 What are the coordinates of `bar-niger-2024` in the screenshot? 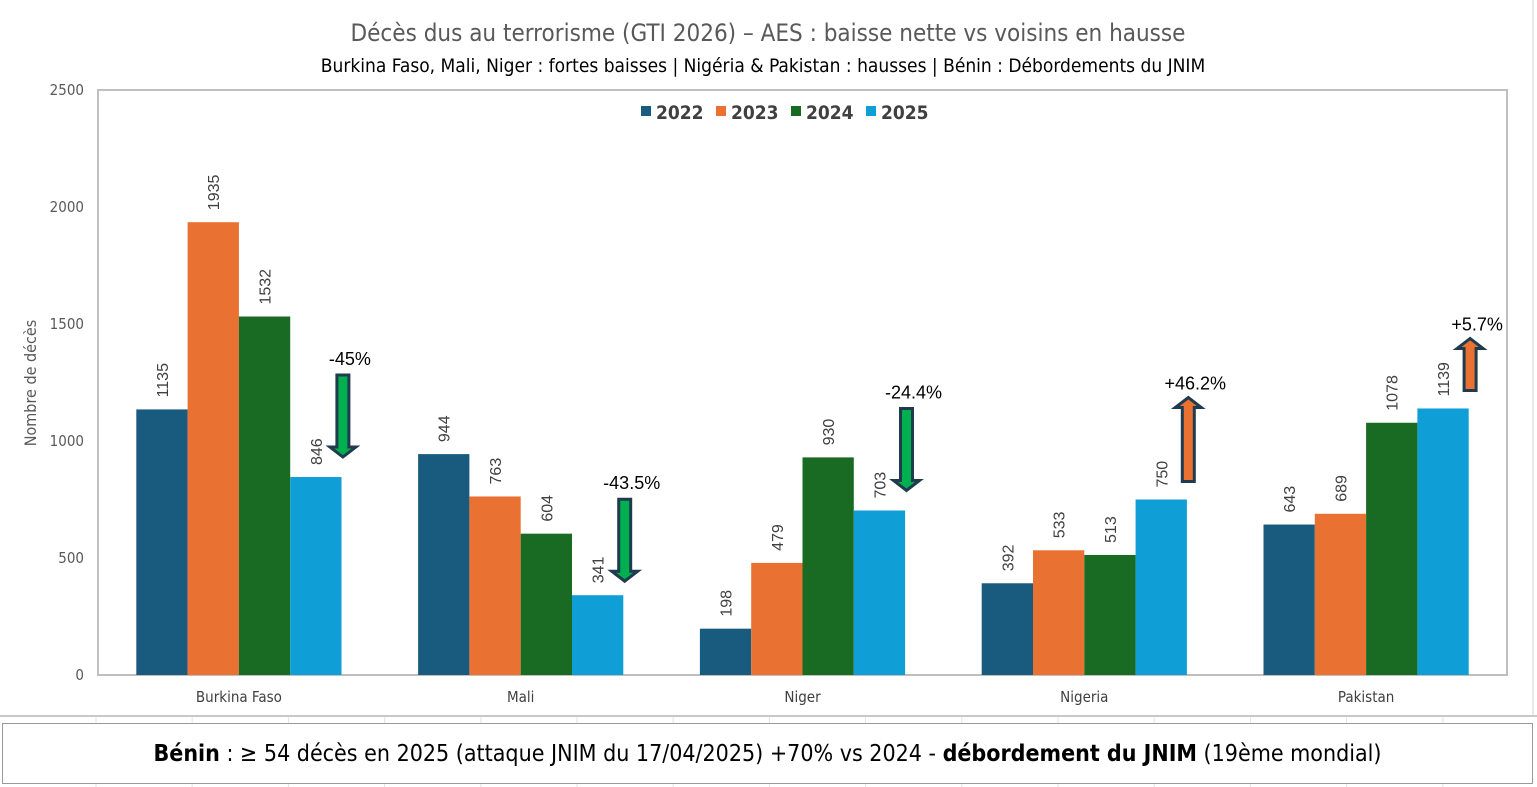 It's located at (828, 566).